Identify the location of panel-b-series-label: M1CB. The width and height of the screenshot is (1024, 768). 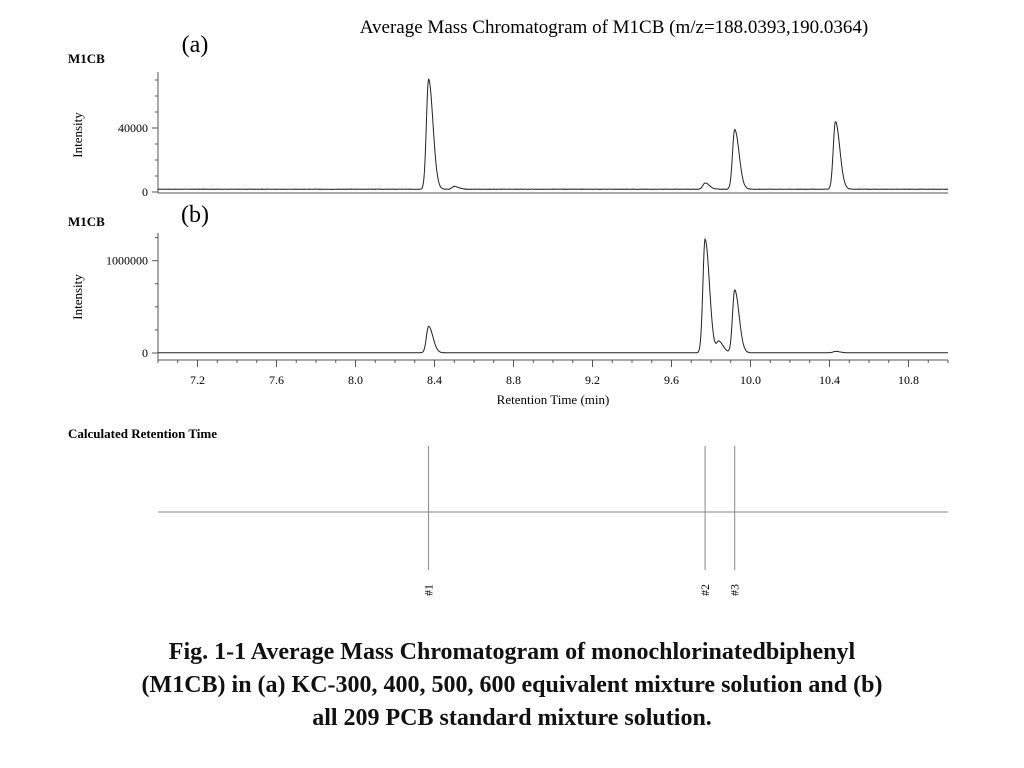
(86, 221).